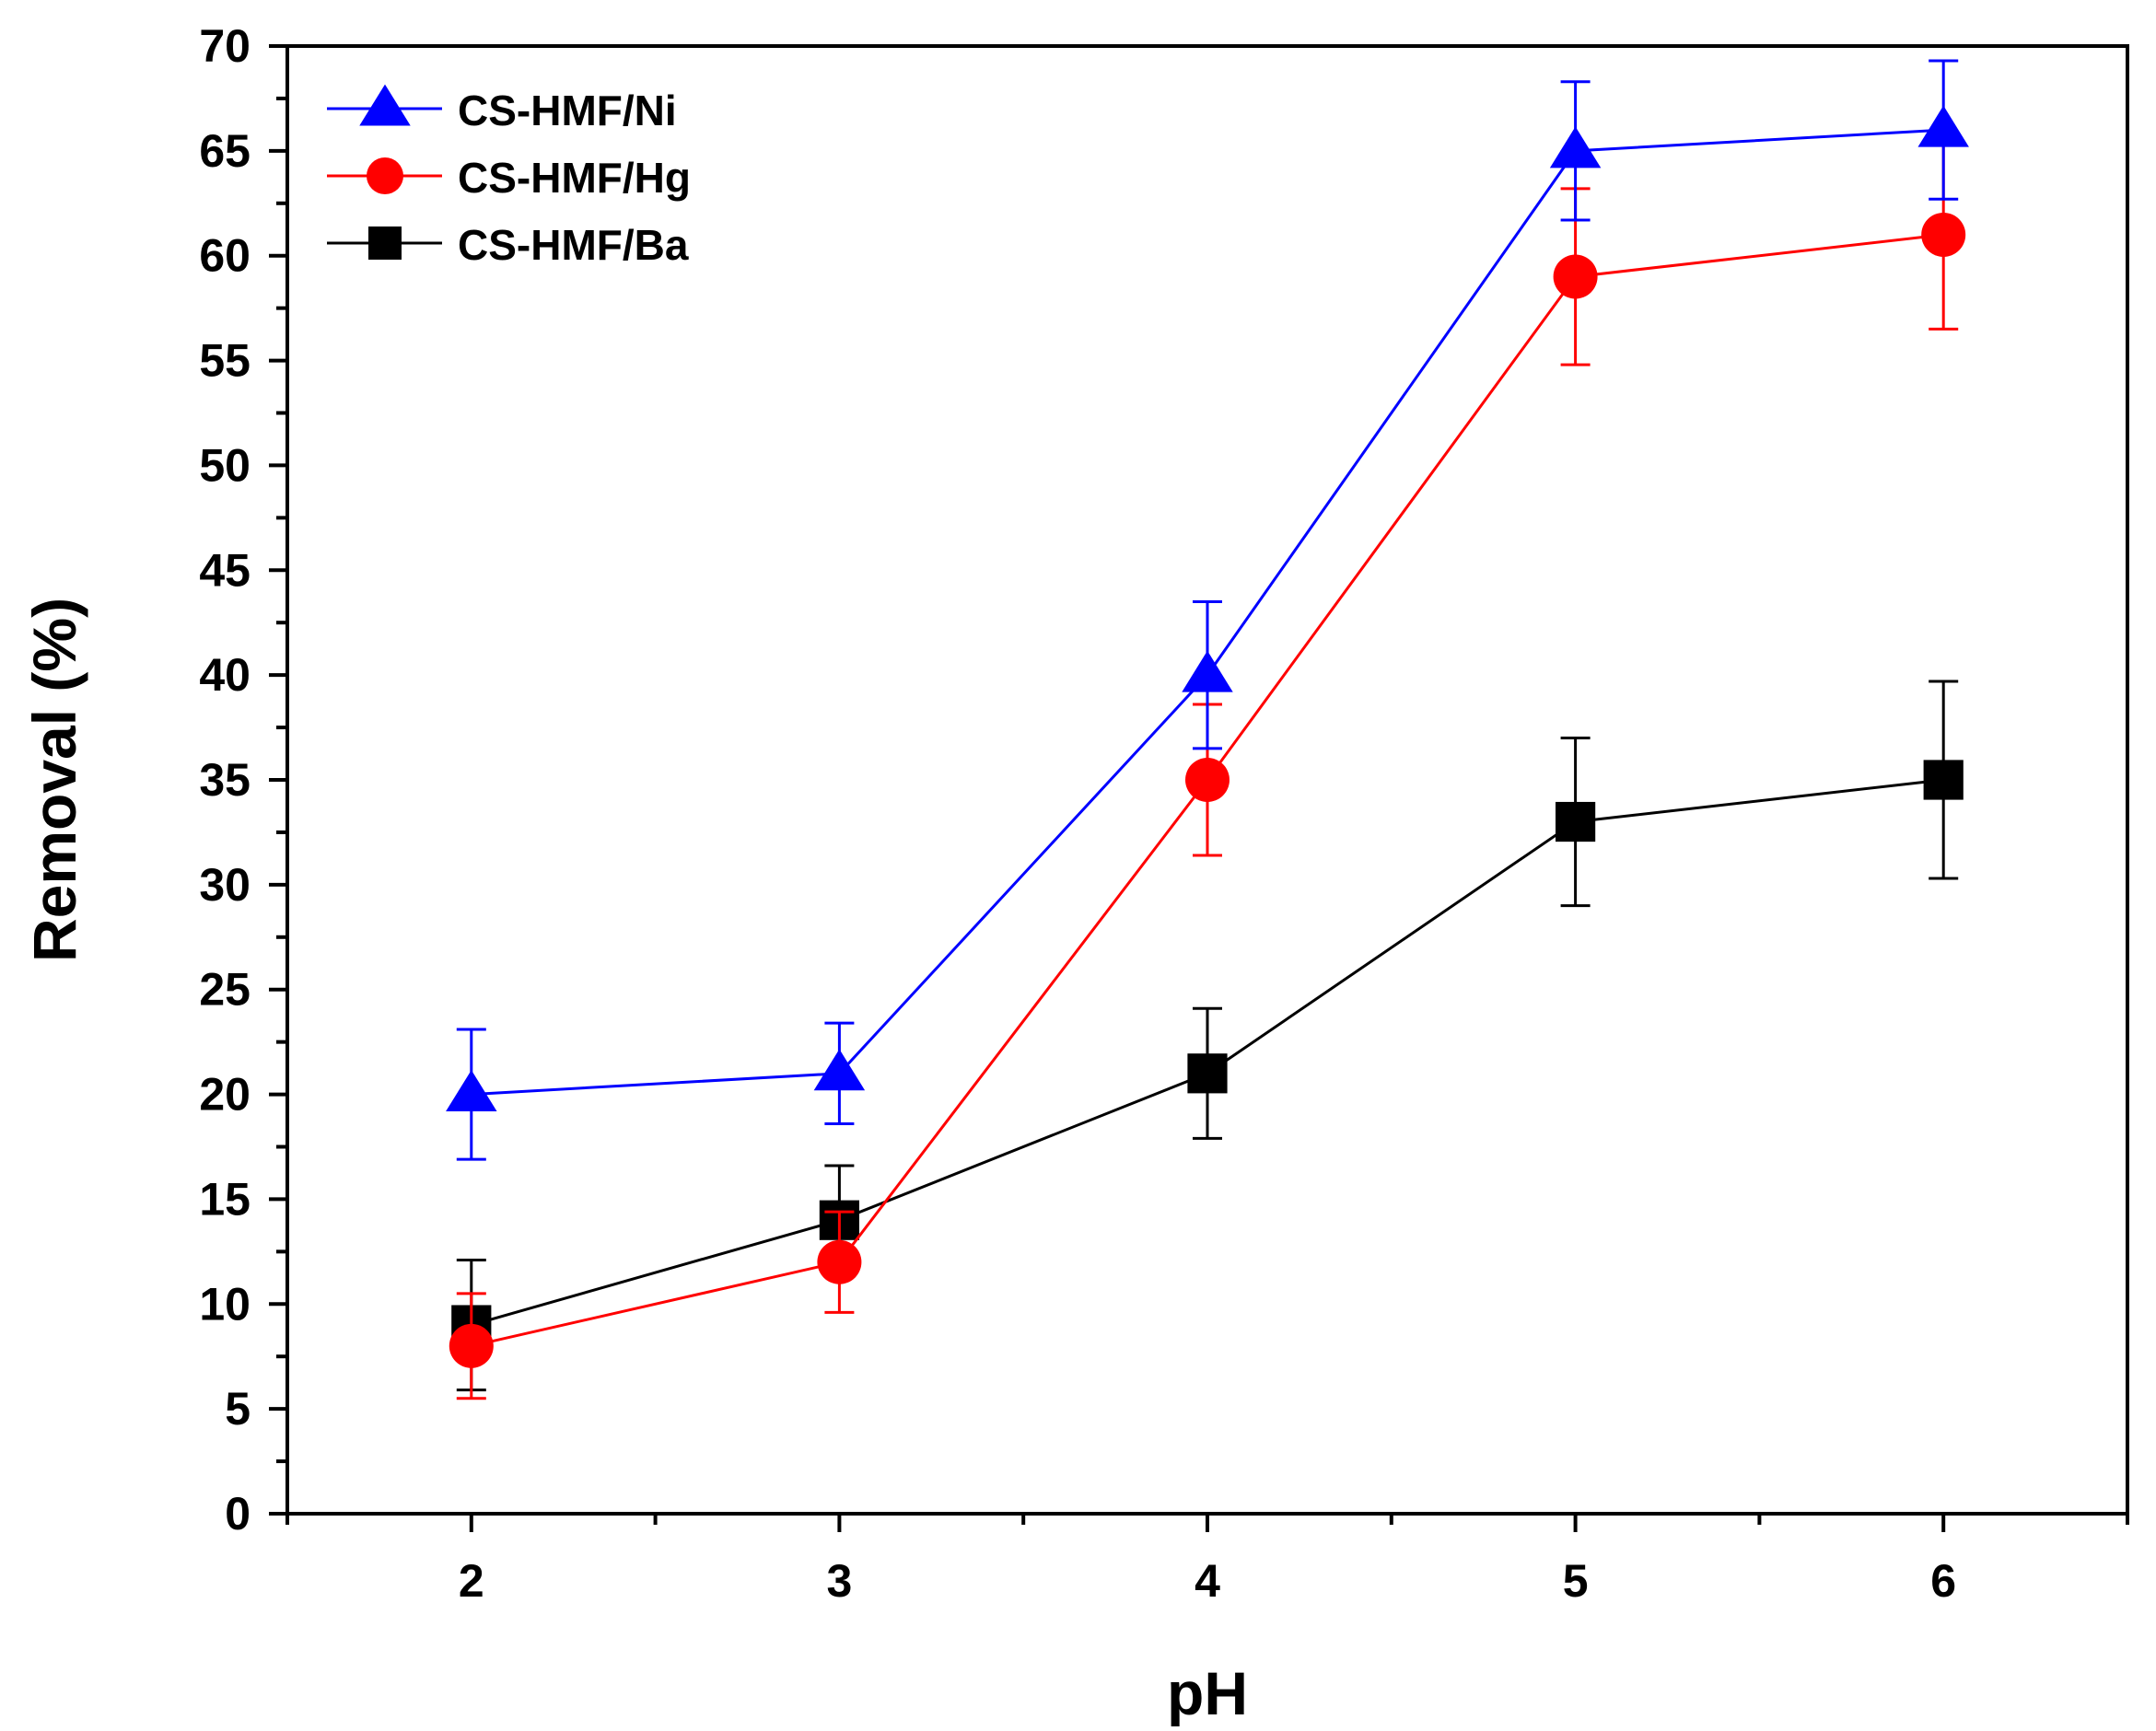  Describe the element at coordinates (225, 675) in the screenshot. I see `y-tick-label: 40` at that location.